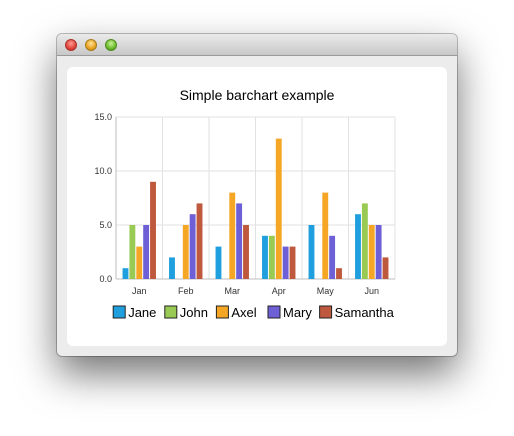 The image size is (514, 436). What do you see at coordinates (132, 252) in the screenshot?
I see `bar-john-jan` at bounding box center [132, 252].